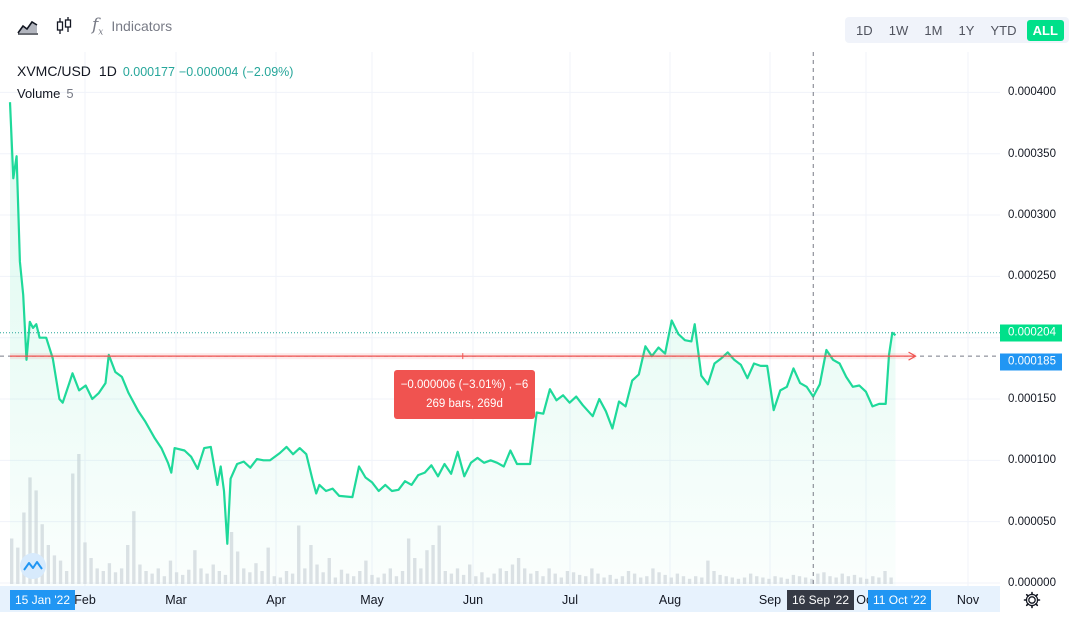 This screenshot has width=1089, height=637. Describe the element at coordinates (142, 25) in the screenshot. I see `indicators-label: Indicators` at that location.